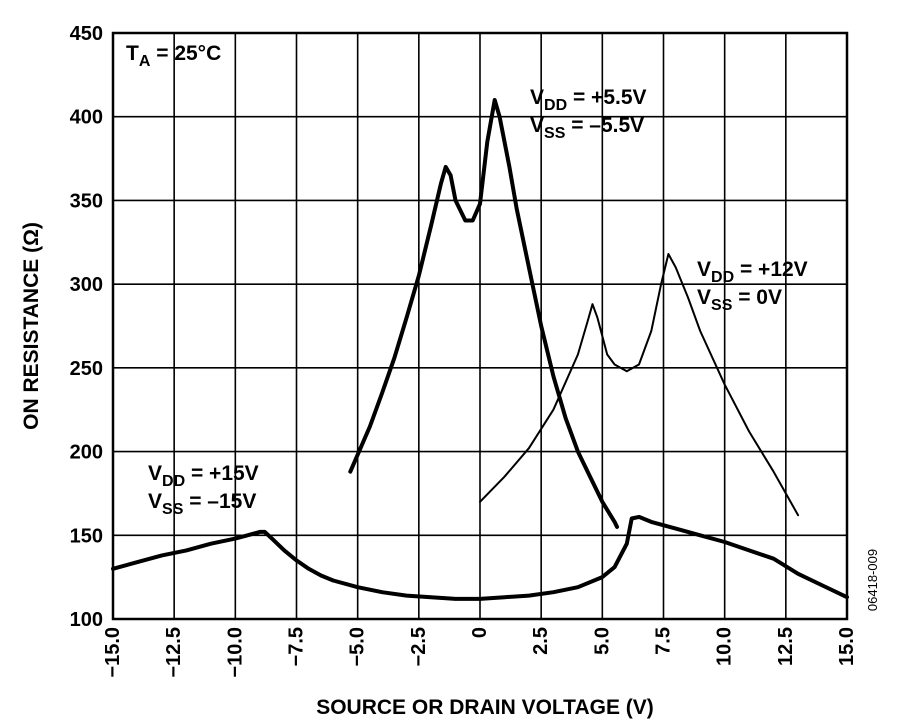 This screenshot has height=726, width=900. I want to click on y-tick-label: 200, so click(86, 453).